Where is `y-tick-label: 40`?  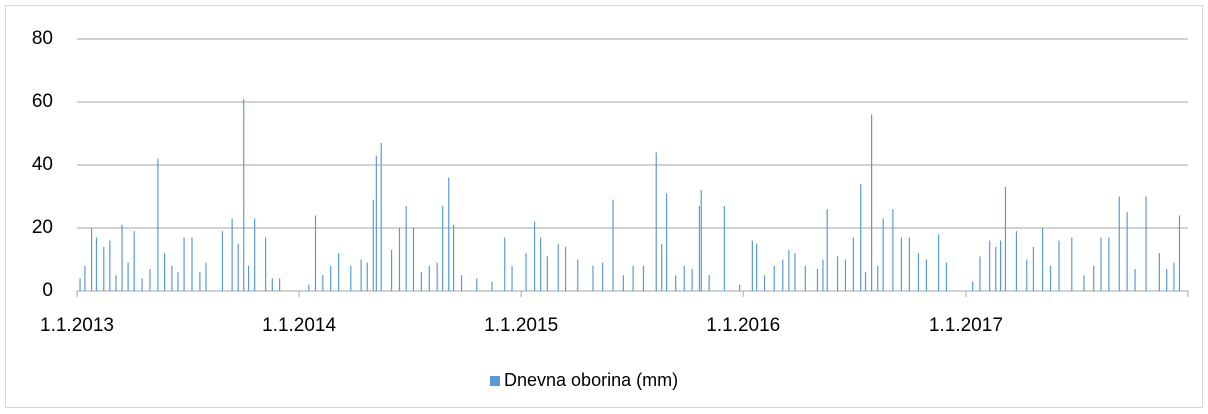 y-tick-label: 40 is located at coordinates (42, 164).